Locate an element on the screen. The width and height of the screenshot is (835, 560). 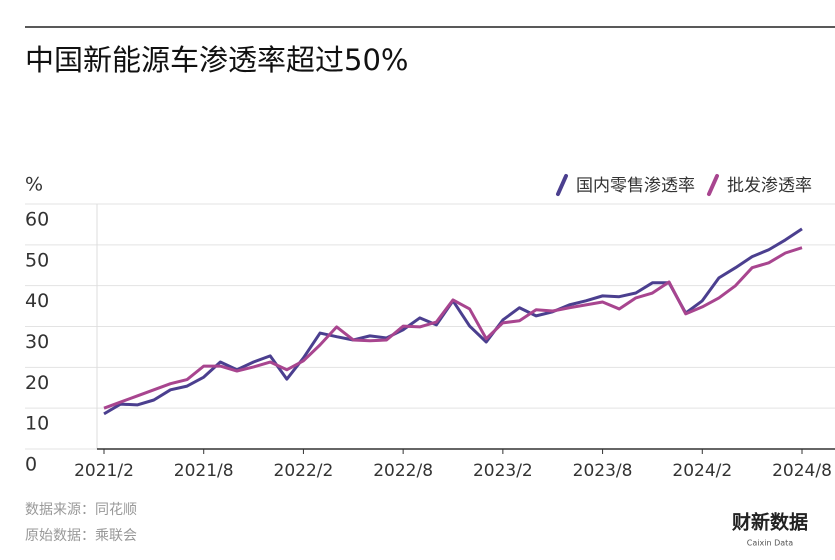
legend-label: 批发渗透率 is located at coordinates (769, 186).